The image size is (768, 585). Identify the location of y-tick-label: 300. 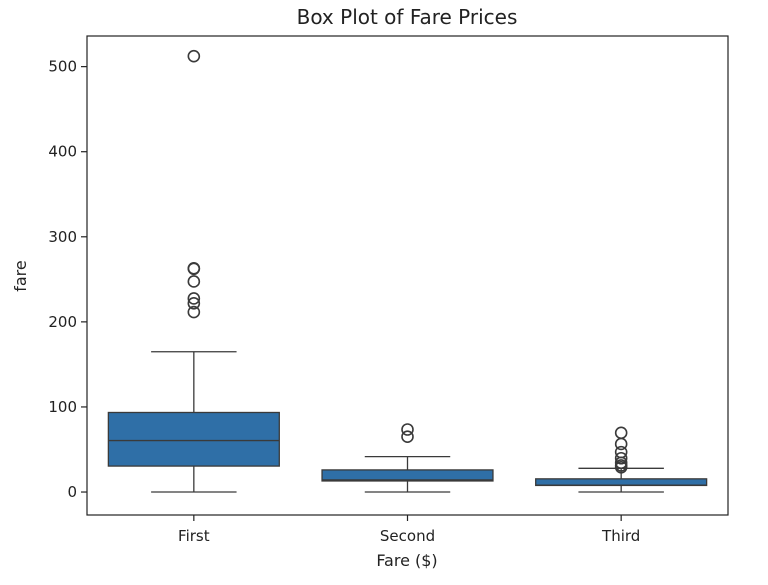
(62, 237).